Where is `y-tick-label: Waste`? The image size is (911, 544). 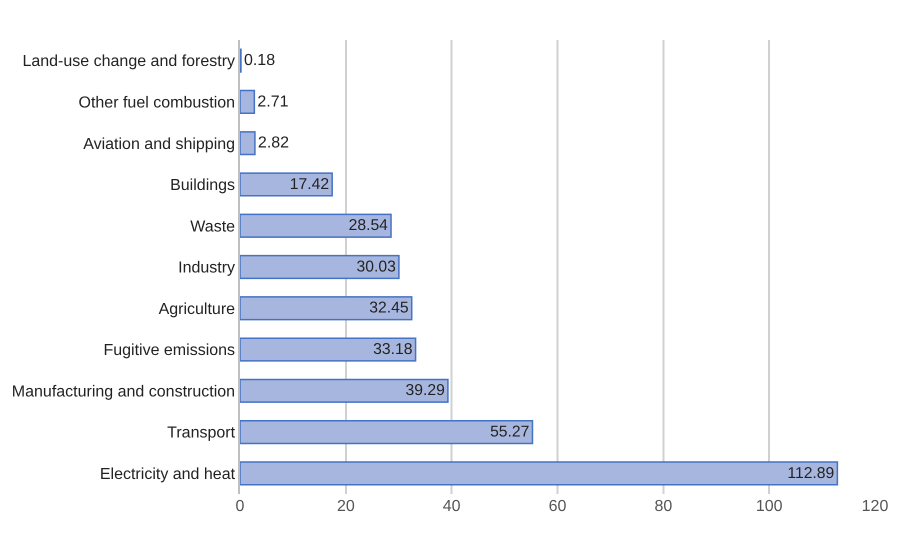
y-tick-label: Waste is located at coordinates (213, 227).